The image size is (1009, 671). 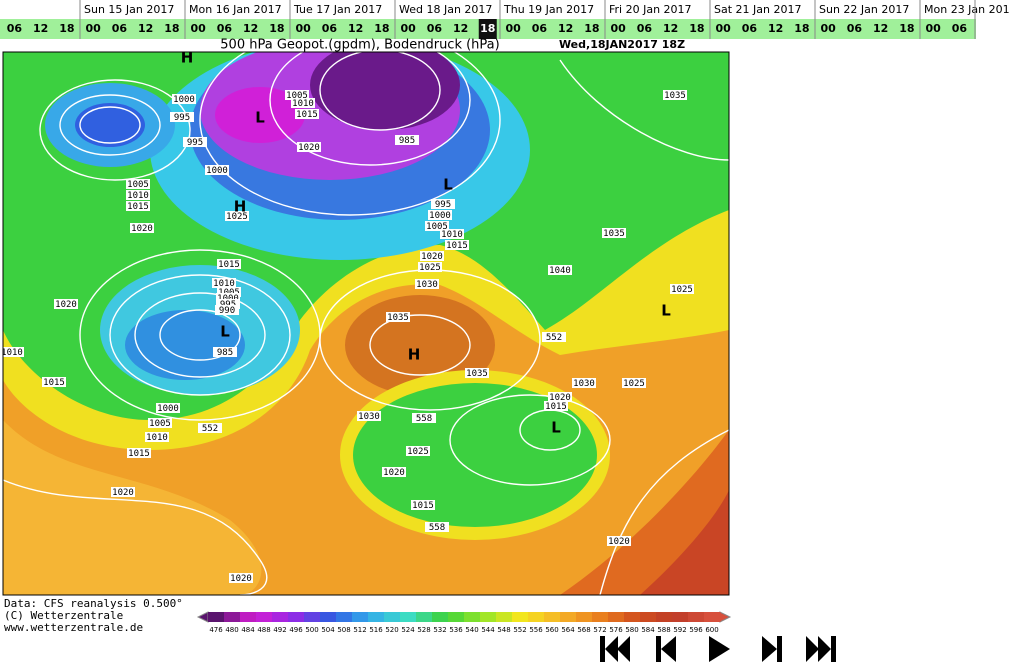 What do you see at coordinates (385, 91) in the screenshot?
I see `field-area` at bounding box center [385, 91].